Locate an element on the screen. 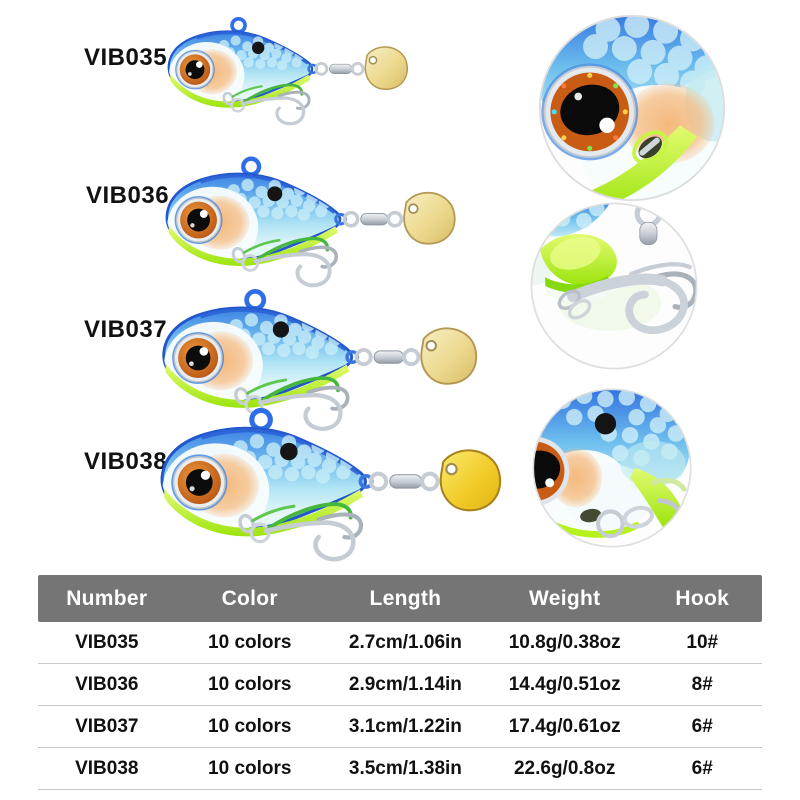 The image size is (800, 800). cell-number: VIB035 is located at coordinates (107, 642).